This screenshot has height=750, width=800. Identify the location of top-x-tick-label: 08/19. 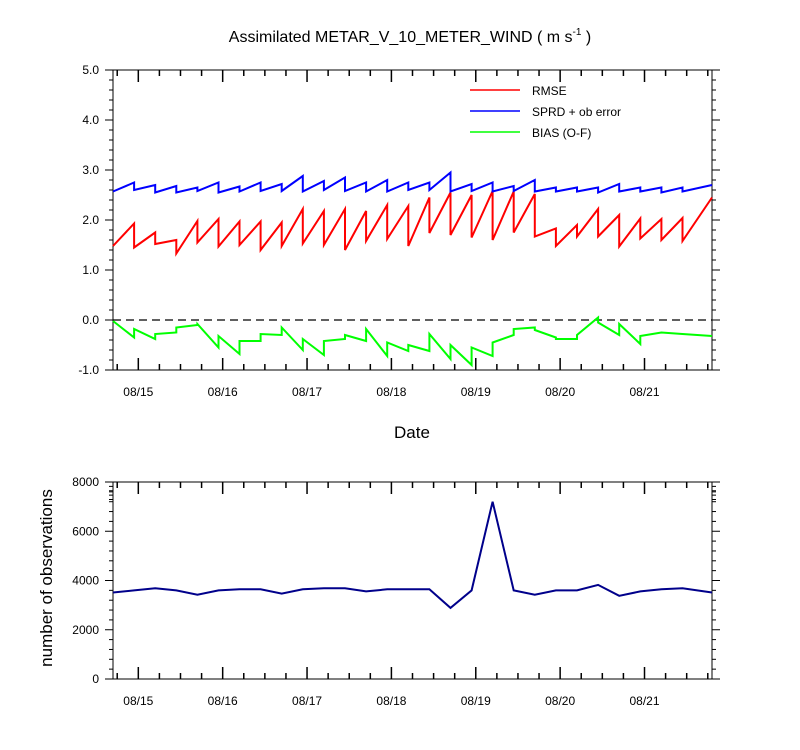
(476, 392).